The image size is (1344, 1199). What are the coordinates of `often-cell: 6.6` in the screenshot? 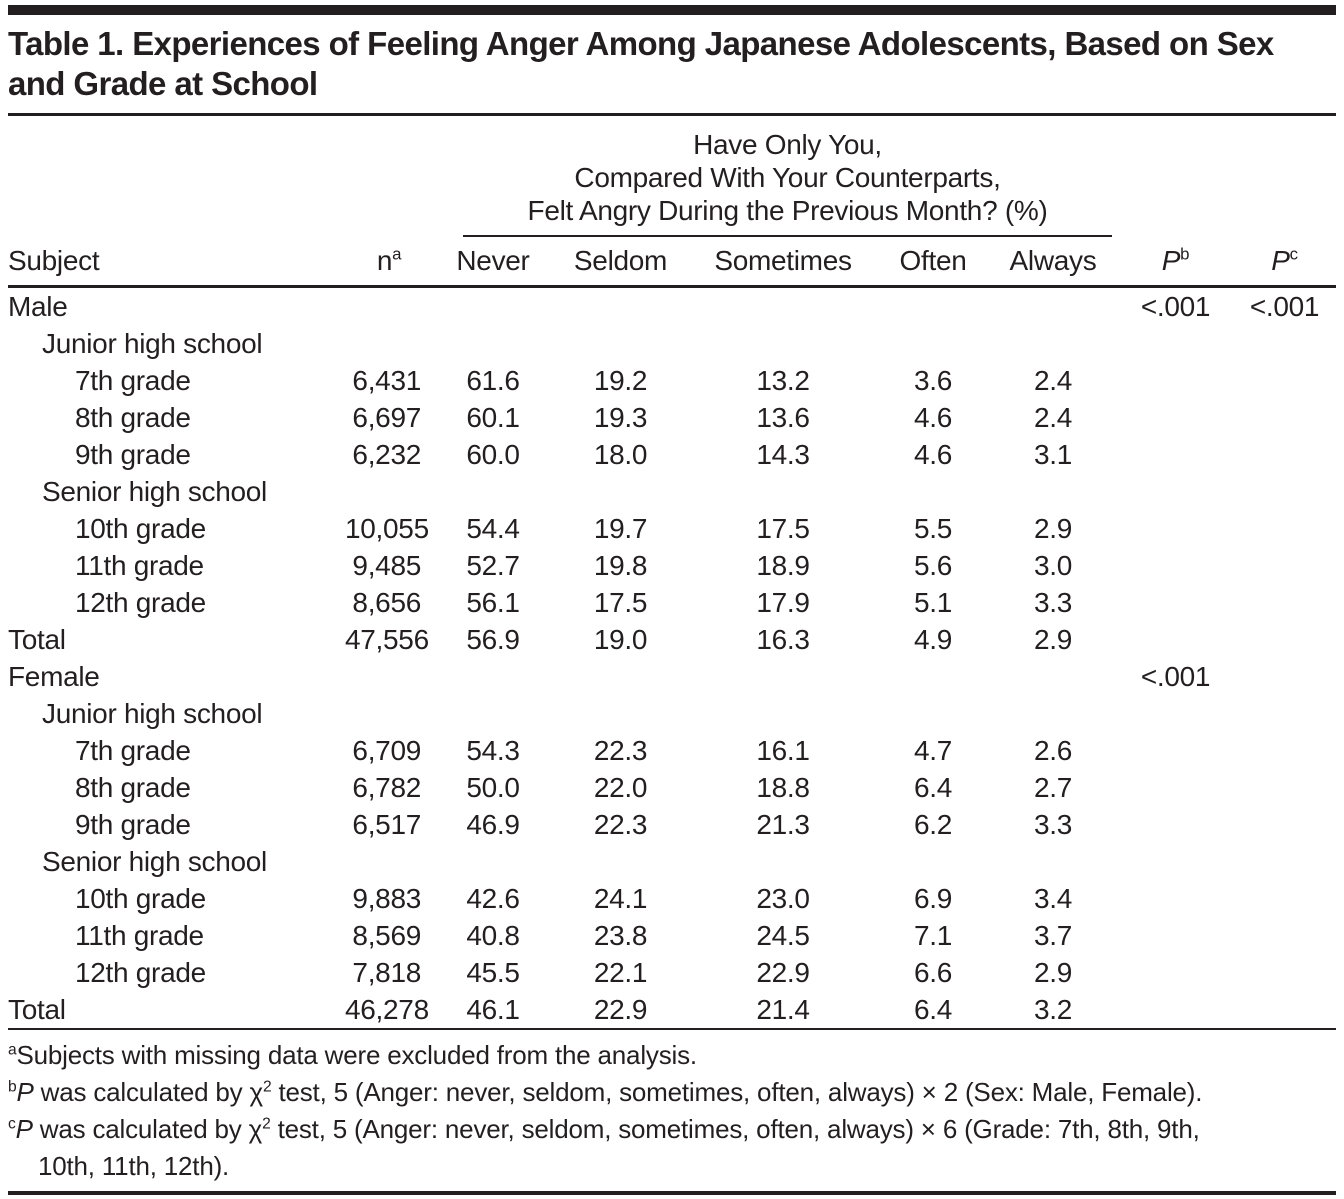 It's located at (933, 972).